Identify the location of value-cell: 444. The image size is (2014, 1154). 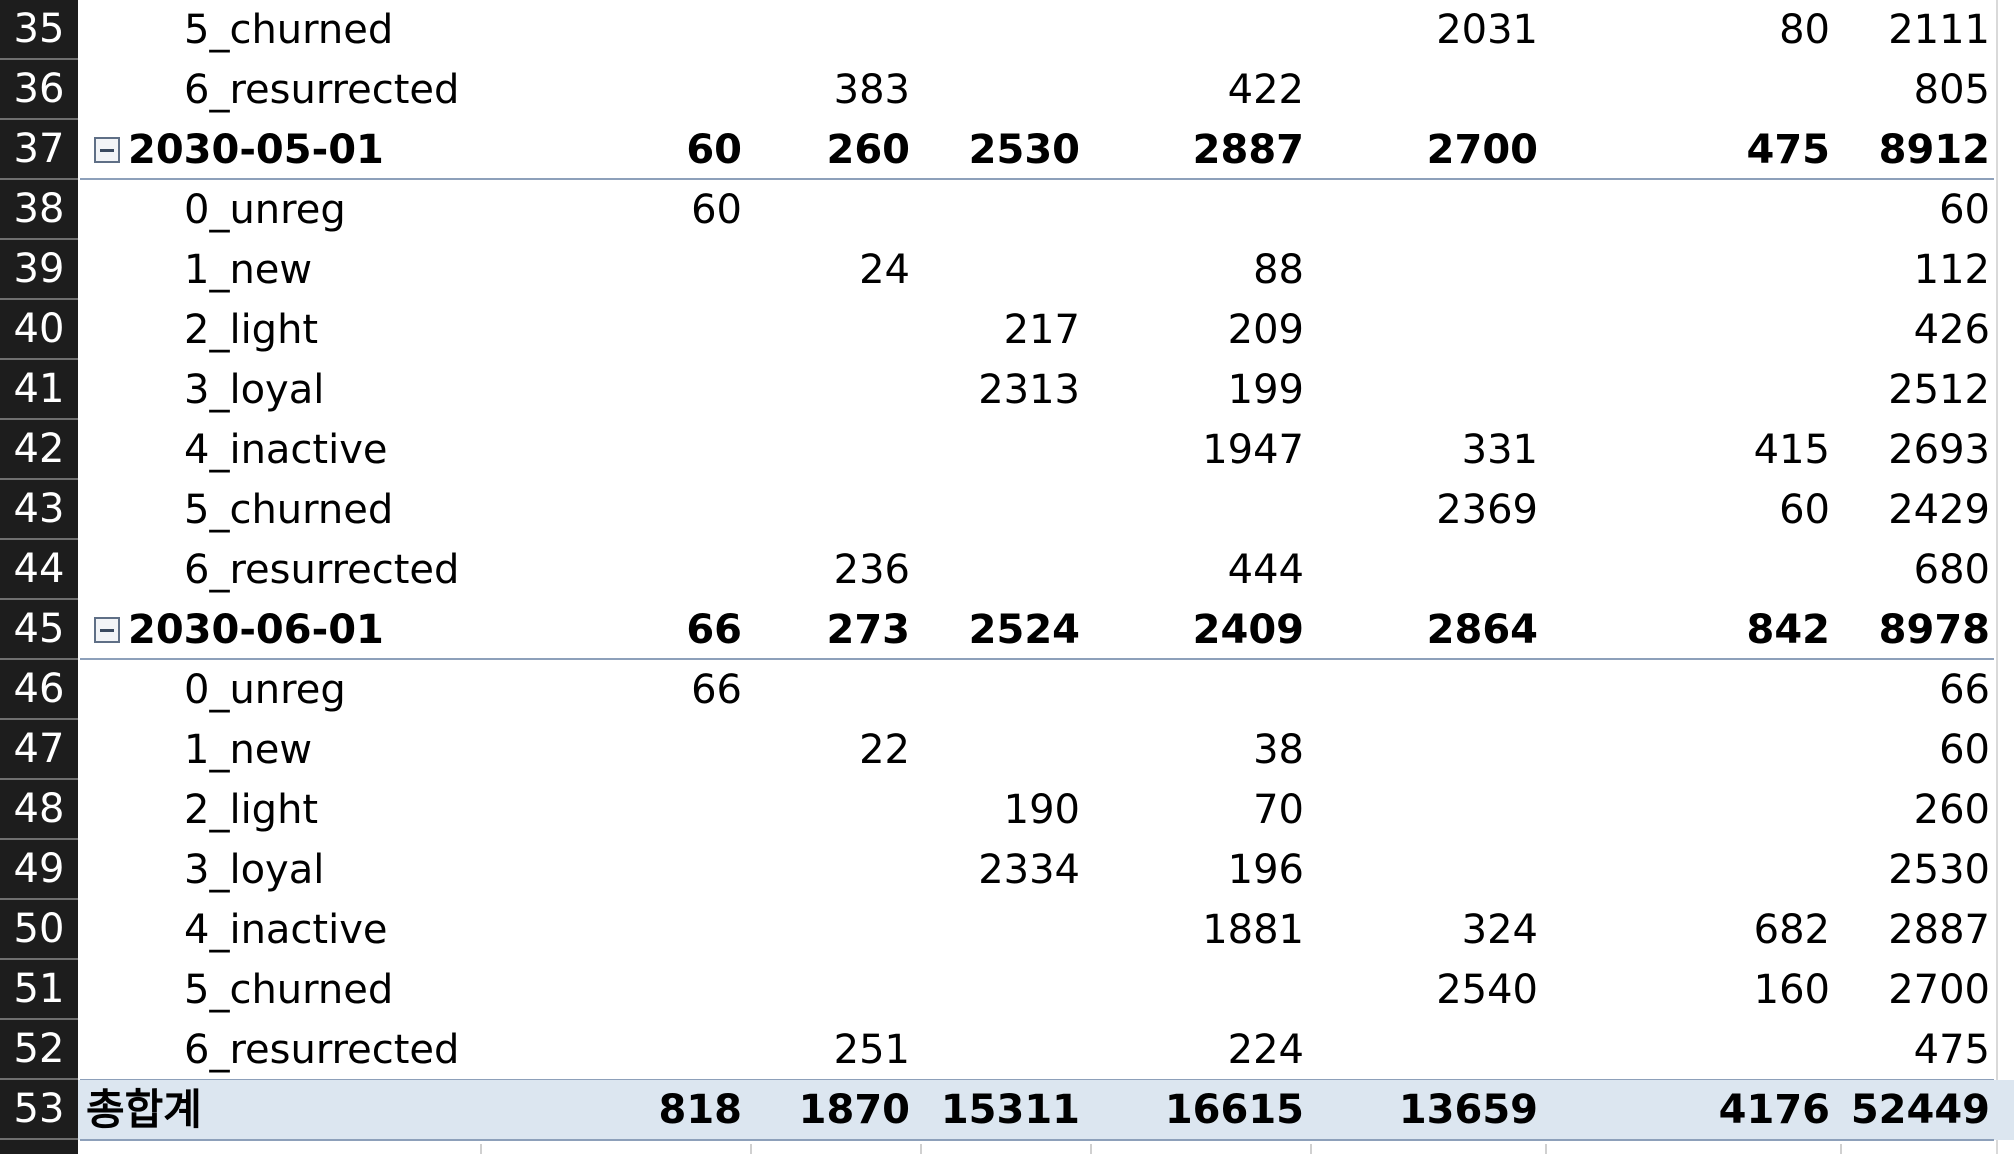
(1265, 570).